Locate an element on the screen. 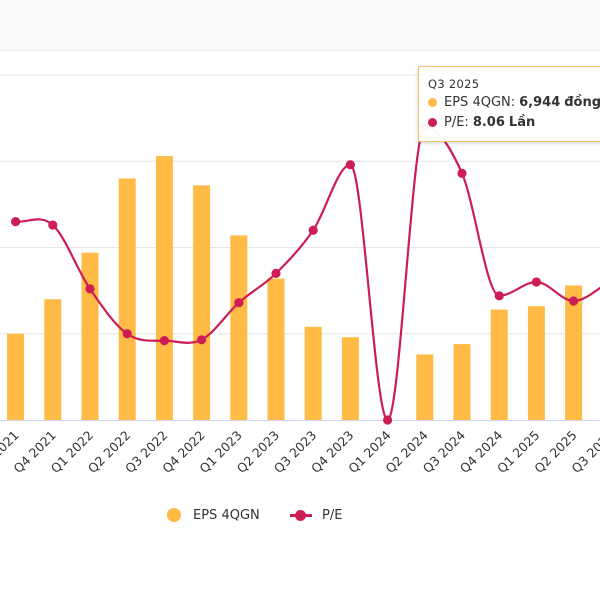 The height and width of the screenshot is (600, 600). tooltip-title: Q3 2025 is located at coordinates (454, 84).